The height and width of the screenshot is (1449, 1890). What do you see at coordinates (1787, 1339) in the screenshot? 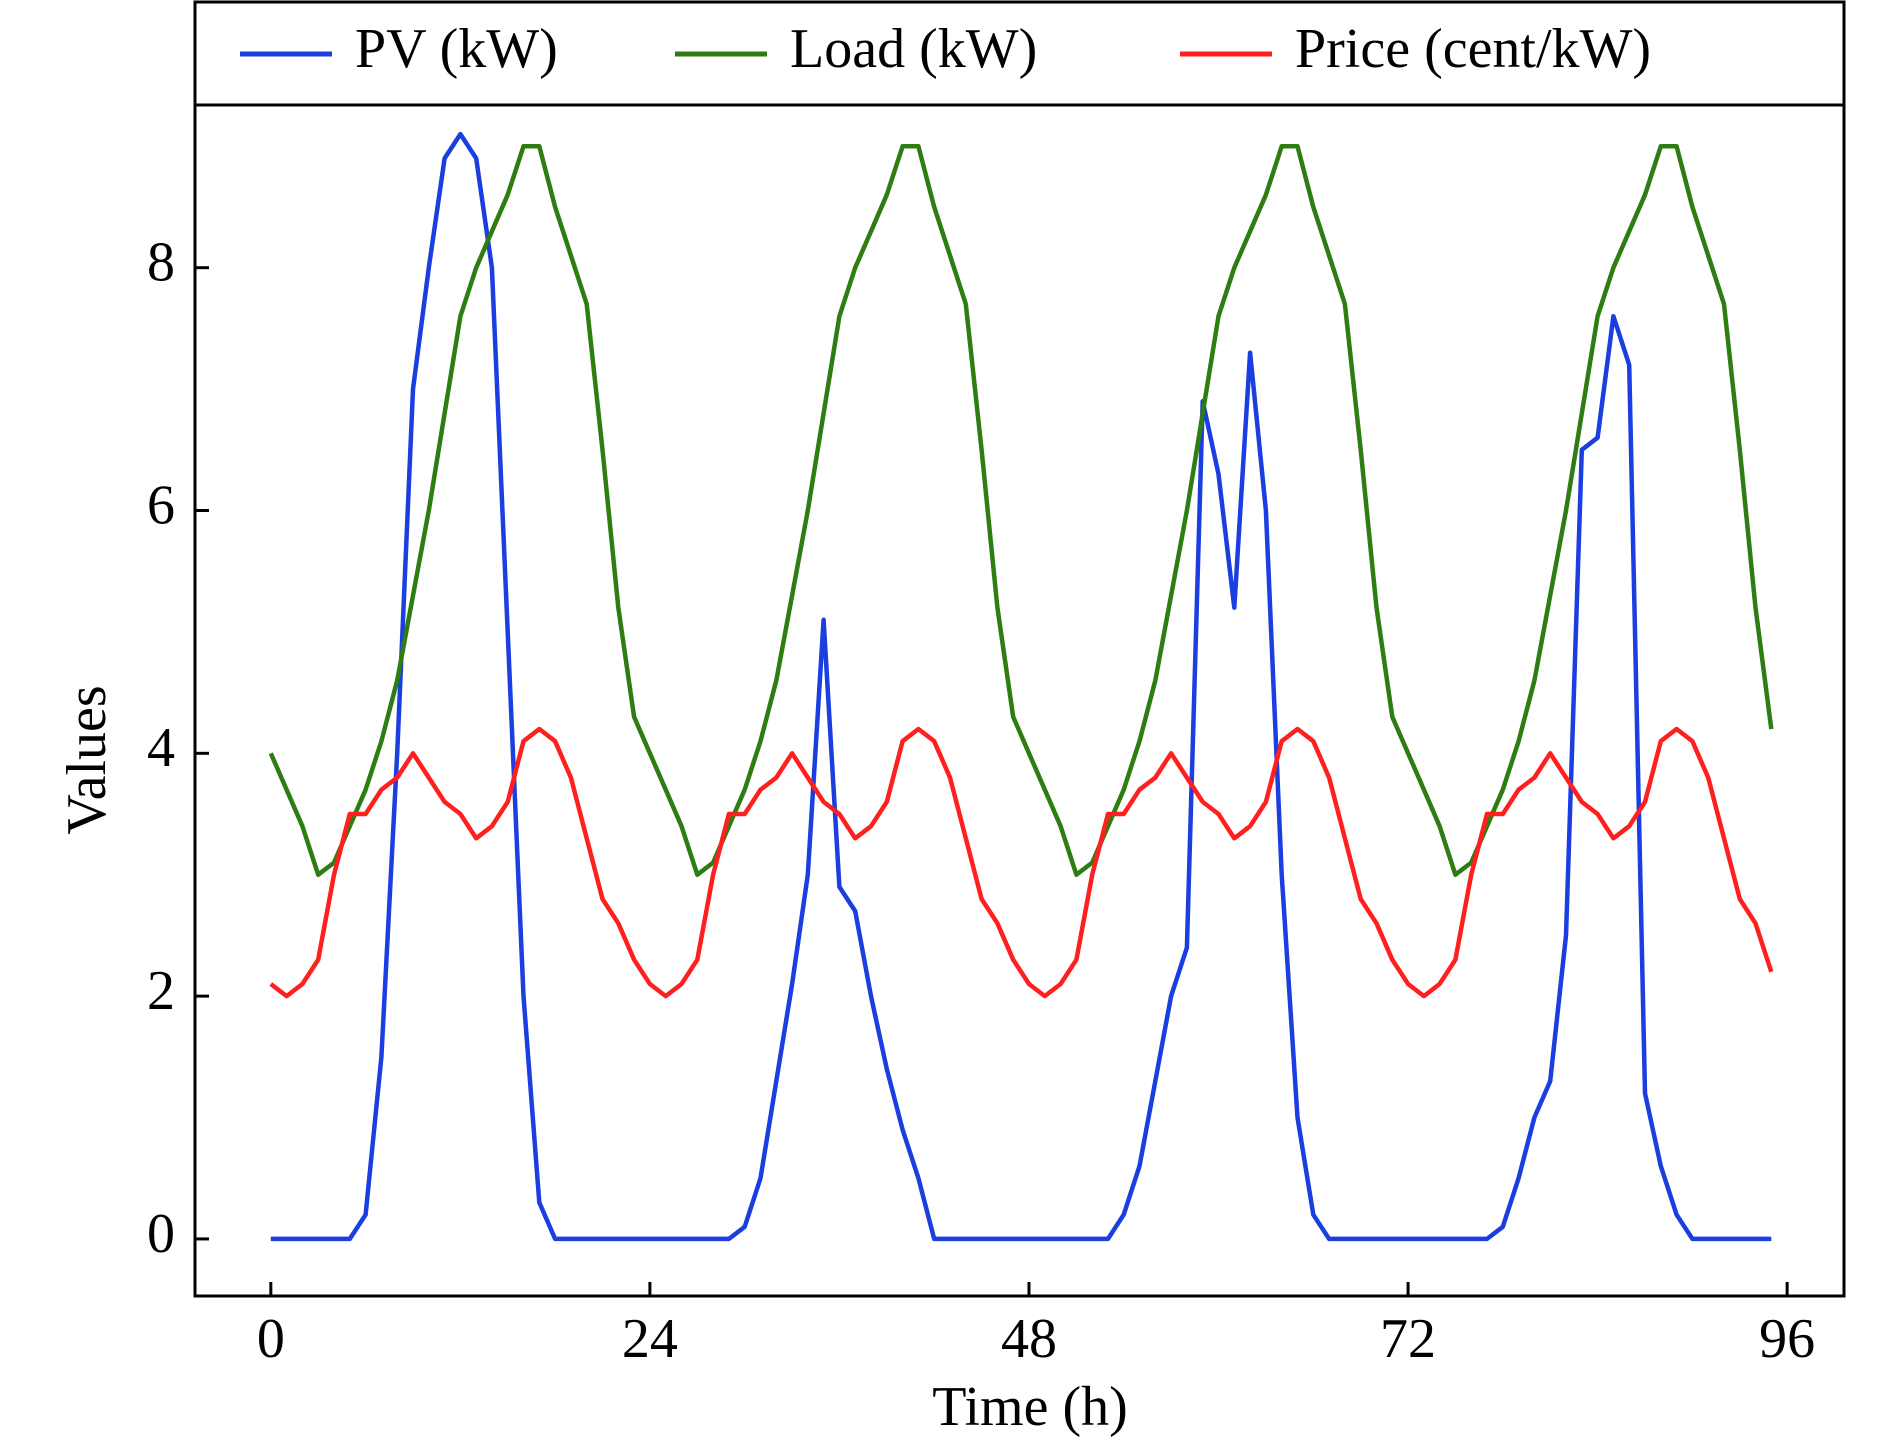
I see `x-tick-label: 96` at bounding box center [1787, 1339].